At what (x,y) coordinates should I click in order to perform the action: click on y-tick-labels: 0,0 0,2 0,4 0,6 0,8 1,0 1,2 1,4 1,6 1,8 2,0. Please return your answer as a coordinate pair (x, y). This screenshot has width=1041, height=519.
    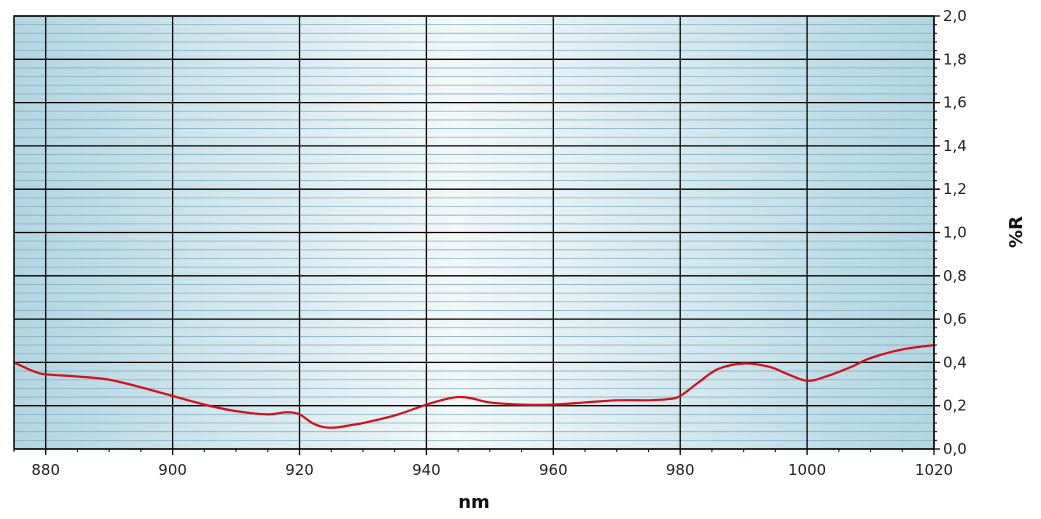
    Looking at the image, I should click on (955, 232).